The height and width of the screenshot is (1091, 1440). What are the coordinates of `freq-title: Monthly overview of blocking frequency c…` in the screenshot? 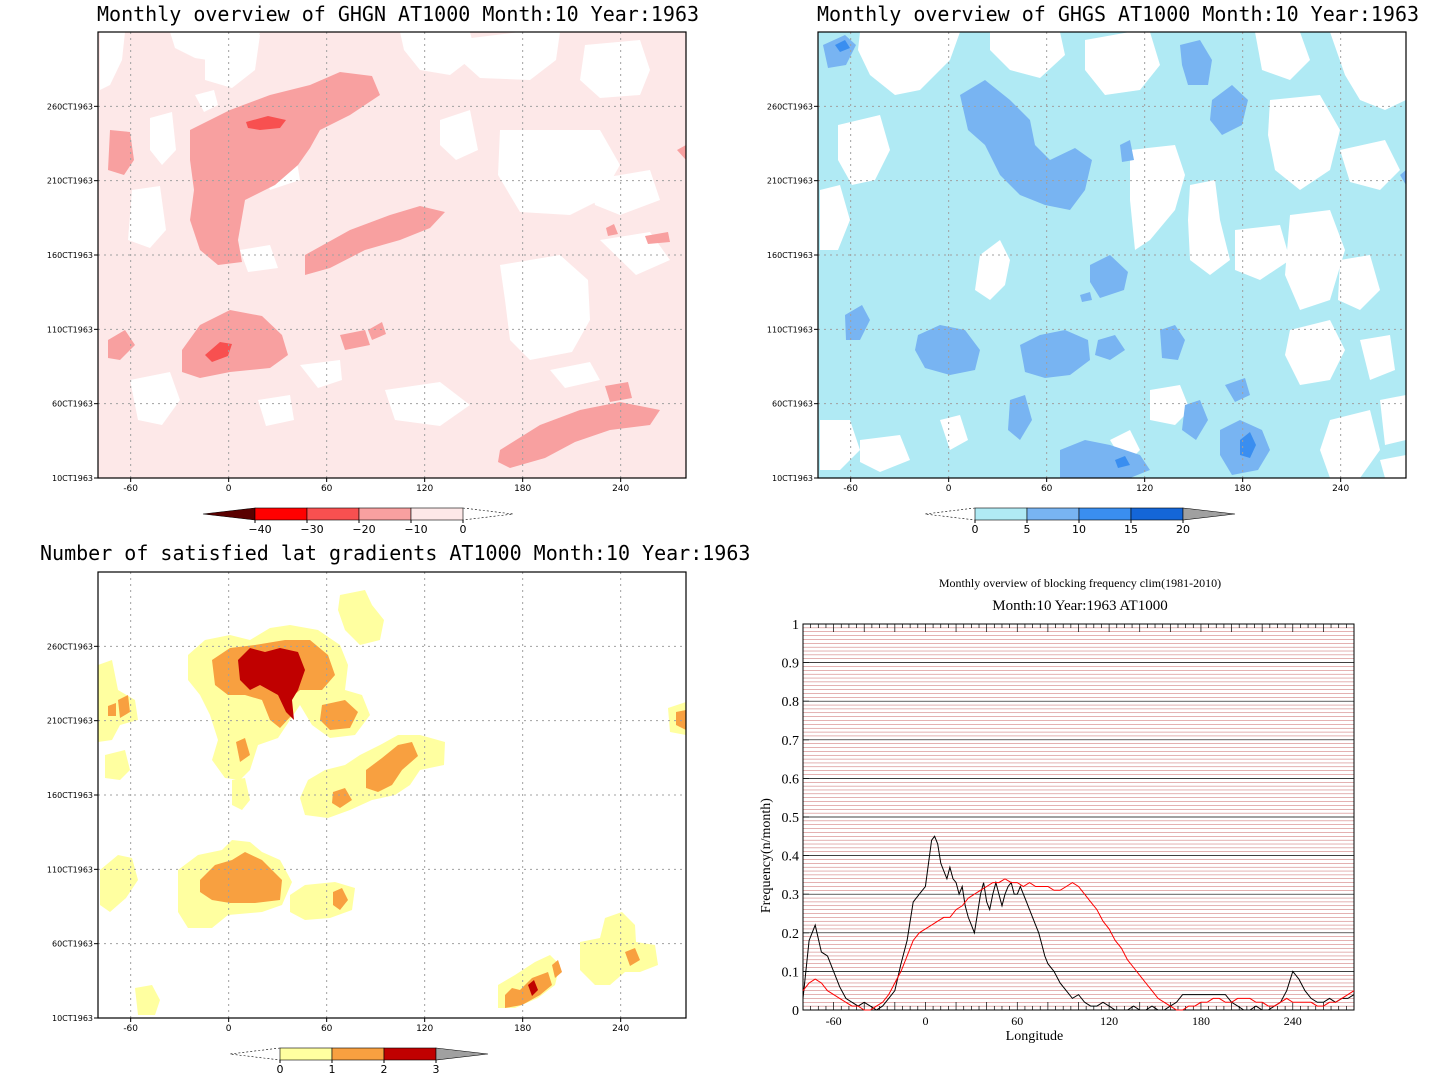 It's located at (1080, 583).